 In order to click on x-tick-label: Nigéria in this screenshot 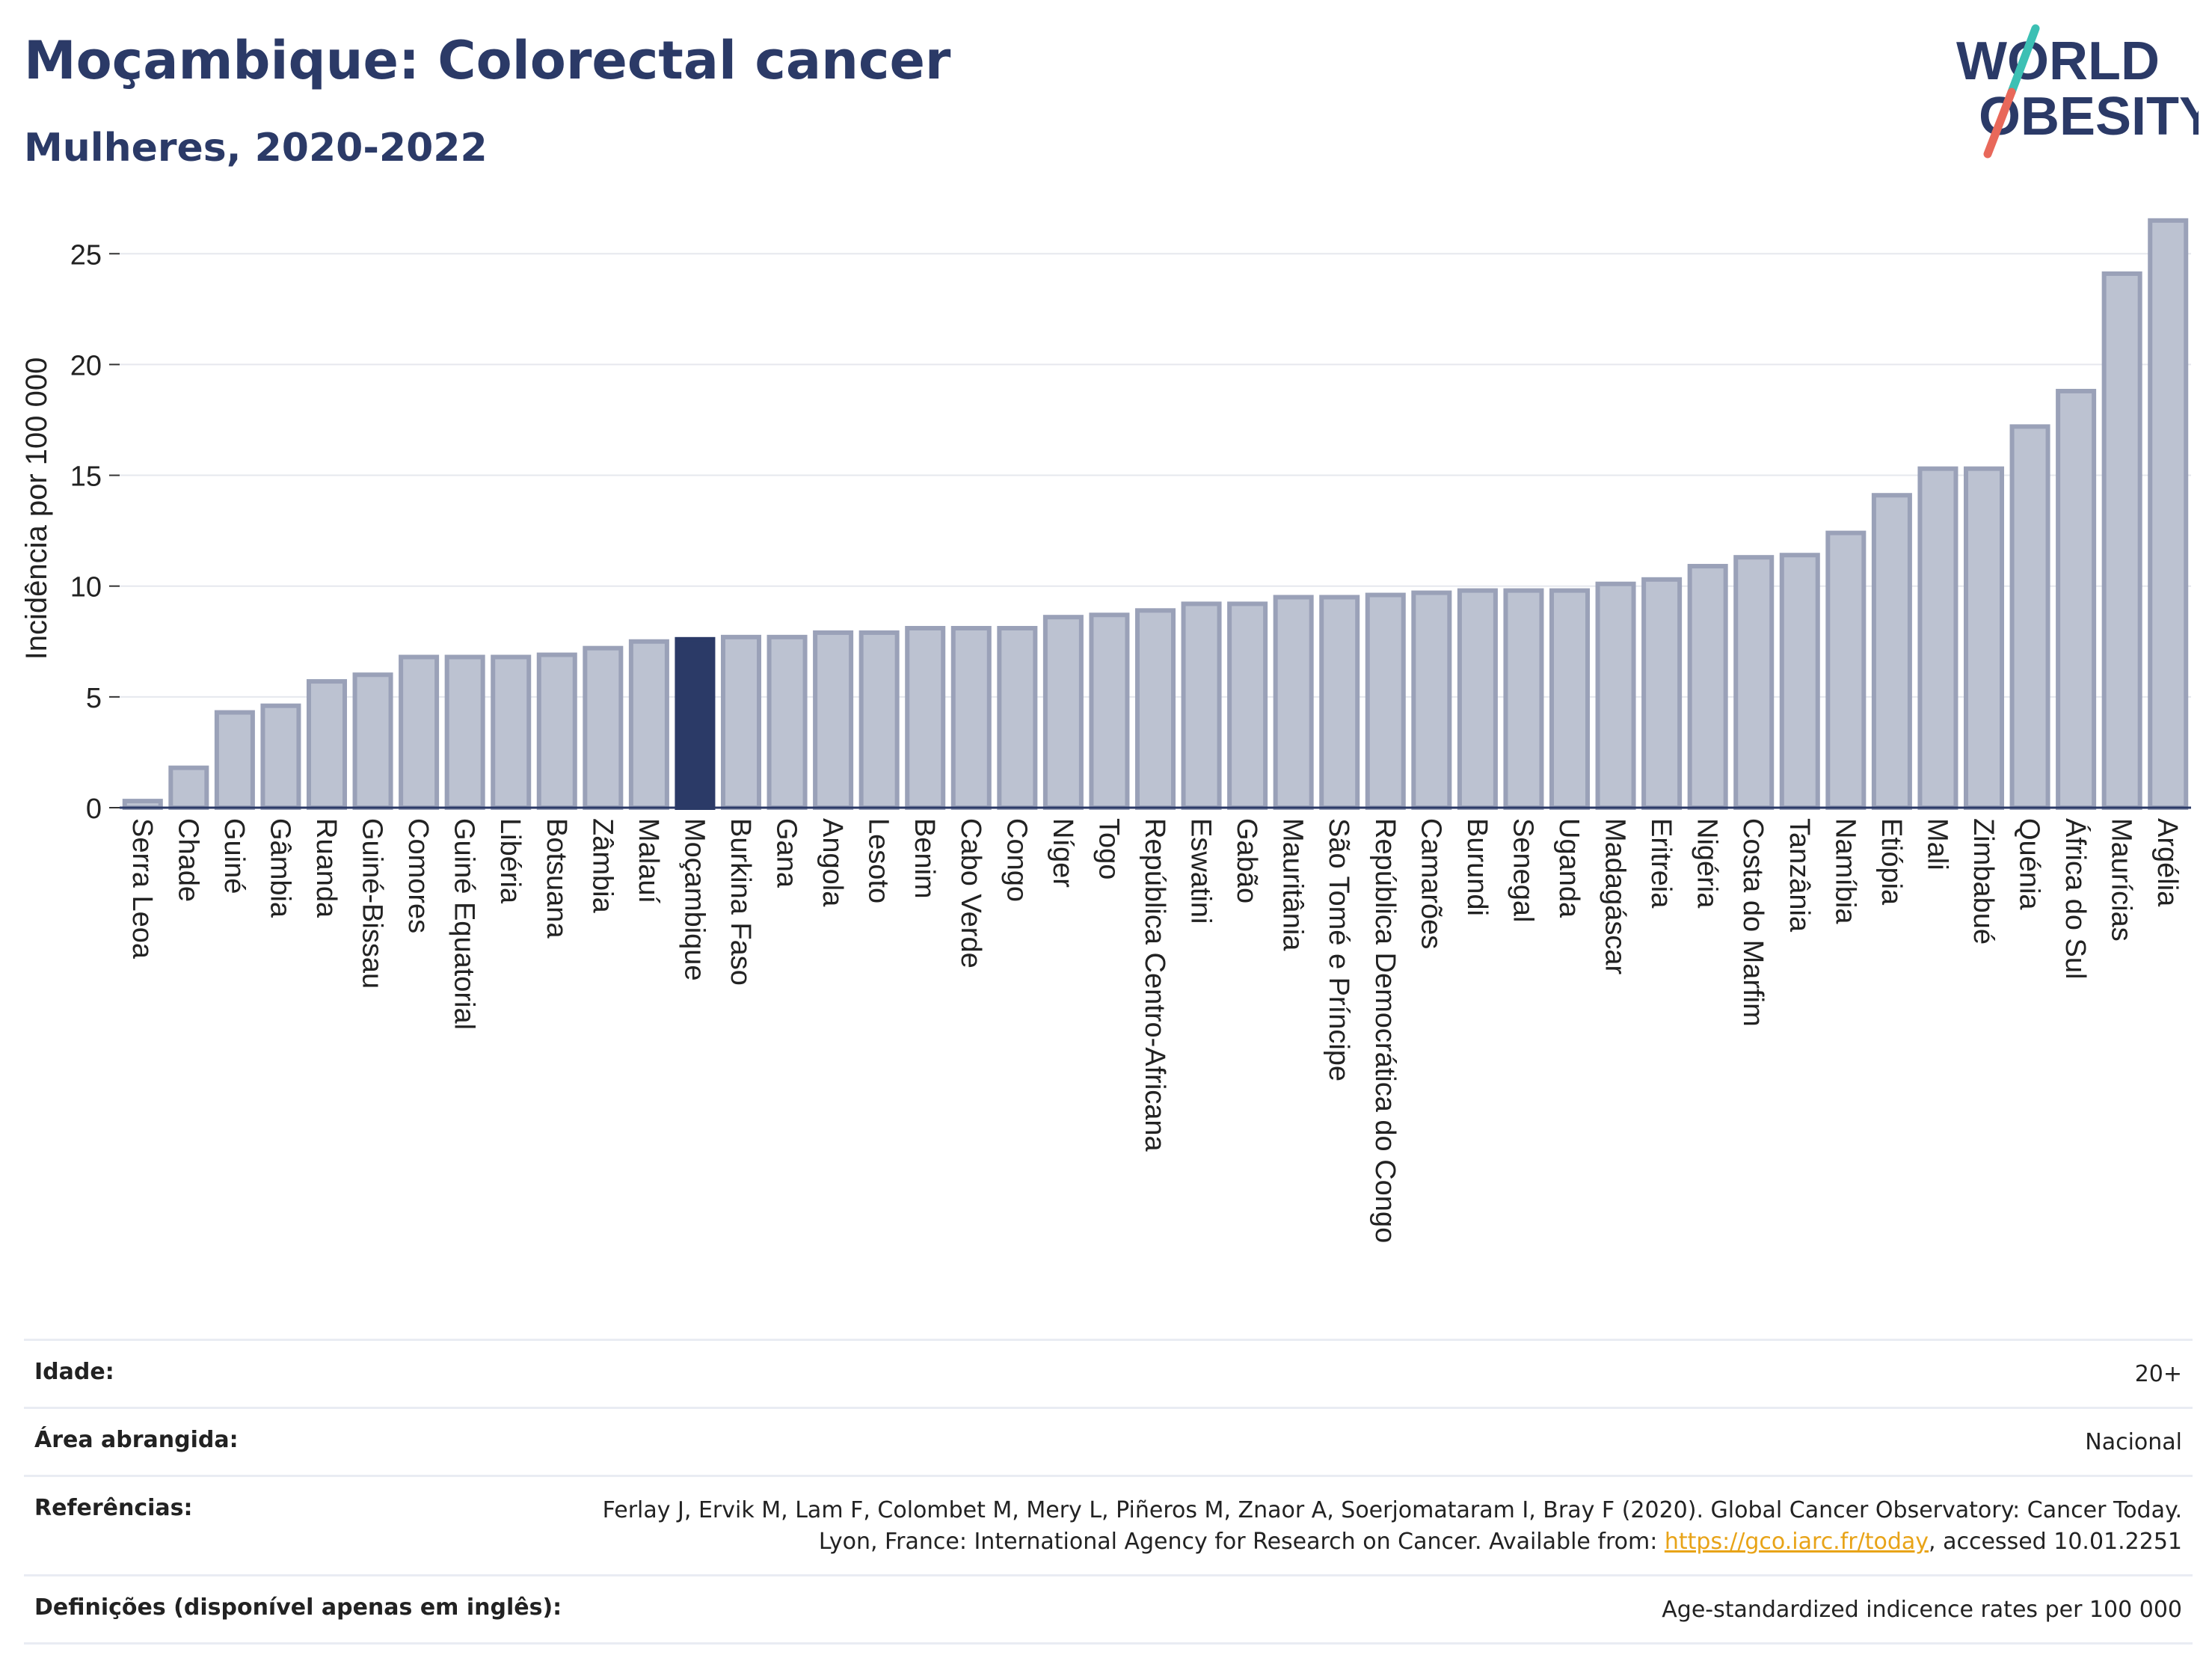, I will do `click(1707, 863)`.